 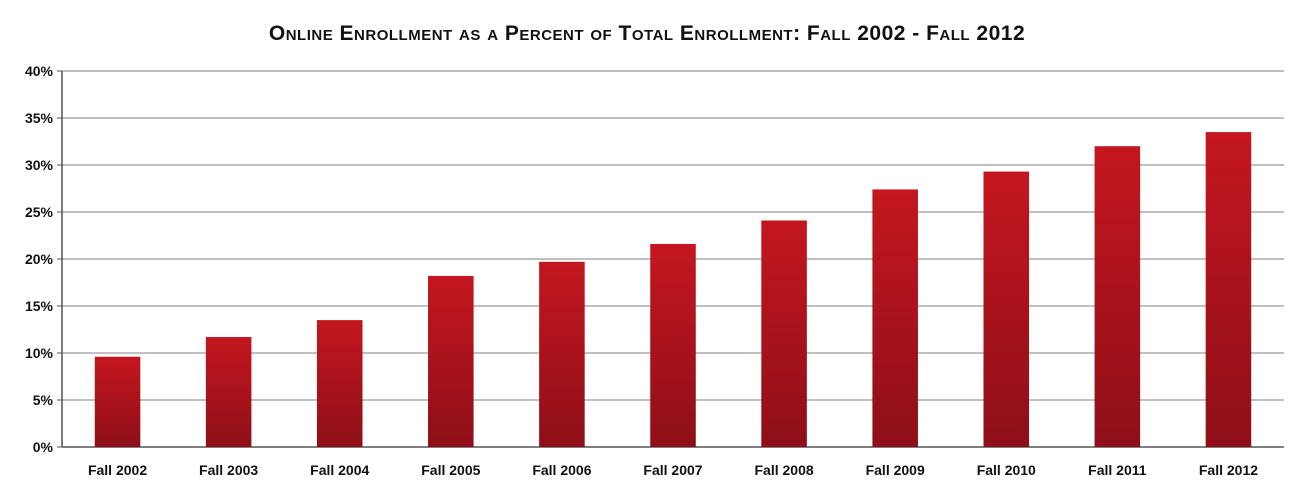 I want to click on y-tick-label: 0%, so click(x=43, y=447).